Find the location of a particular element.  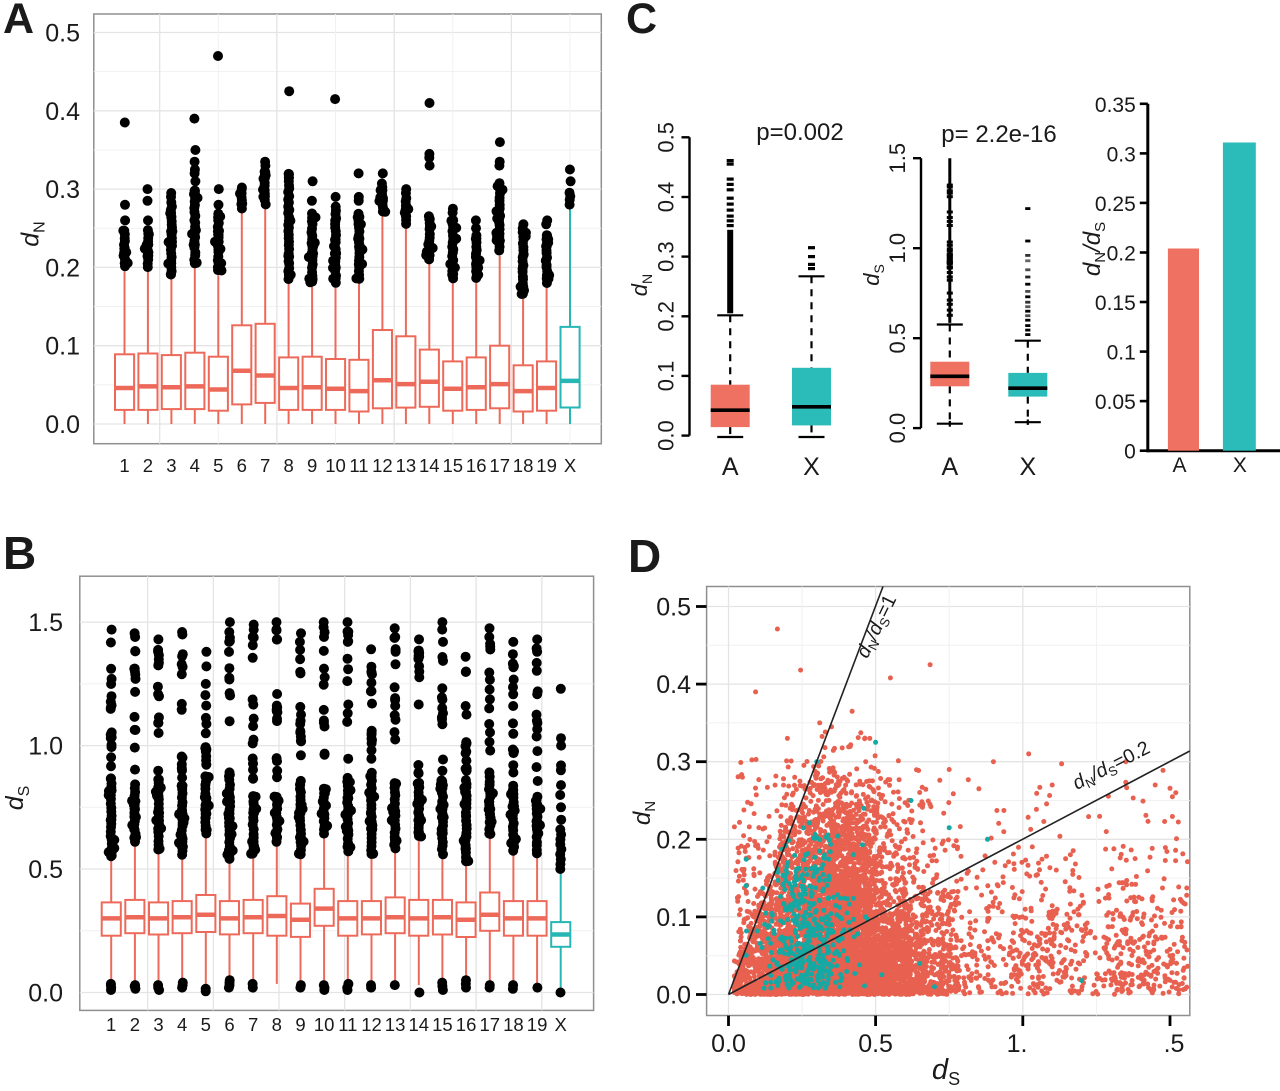

svg-text: 0.35 is located at coordinates (1115, 105).